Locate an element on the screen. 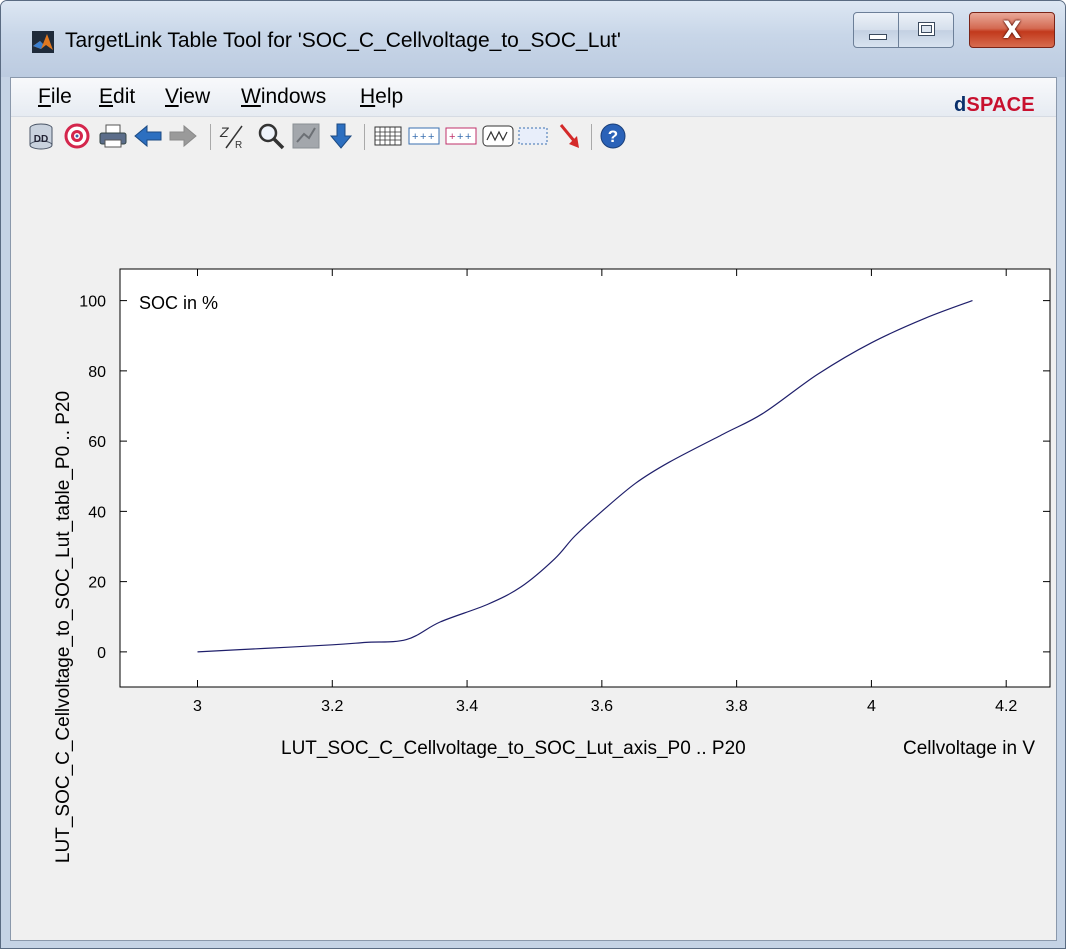  selection-rect-icon is located at coordinates (533, 136).